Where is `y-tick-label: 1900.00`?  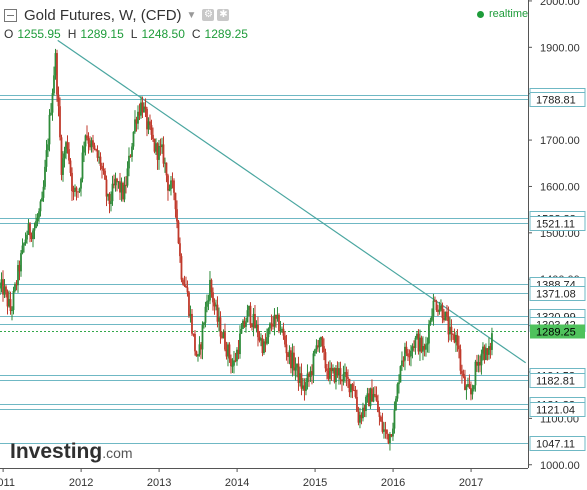 y-tick-label: 1900.00 is located at coordinates (560, 48).